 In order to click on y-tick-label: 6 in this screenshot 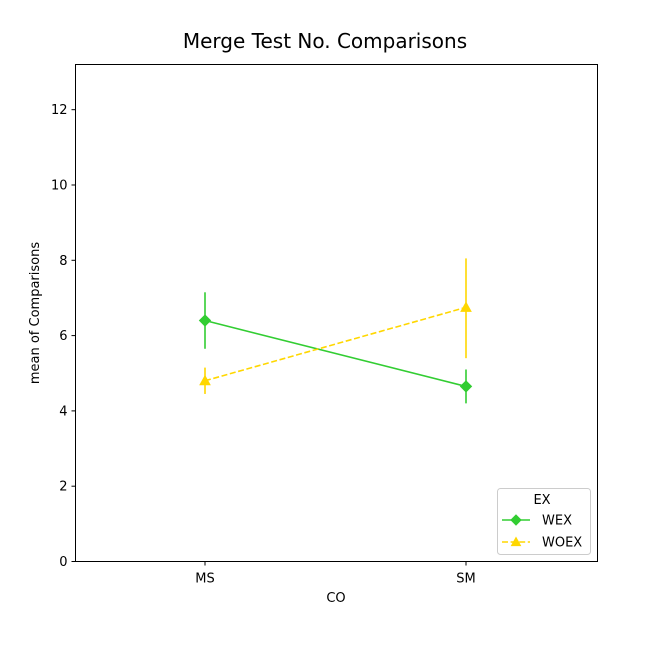, I will do `click(63, 336)`.